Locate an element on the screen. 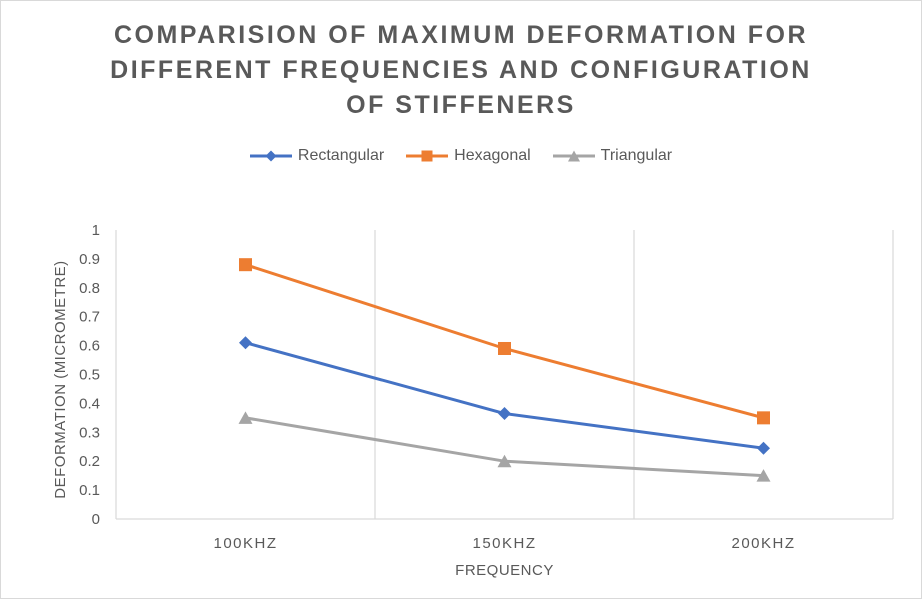 The height and width of the screenshot is (599, 922). y-tick-label: 0.8 is located at coordinates (89, 288).